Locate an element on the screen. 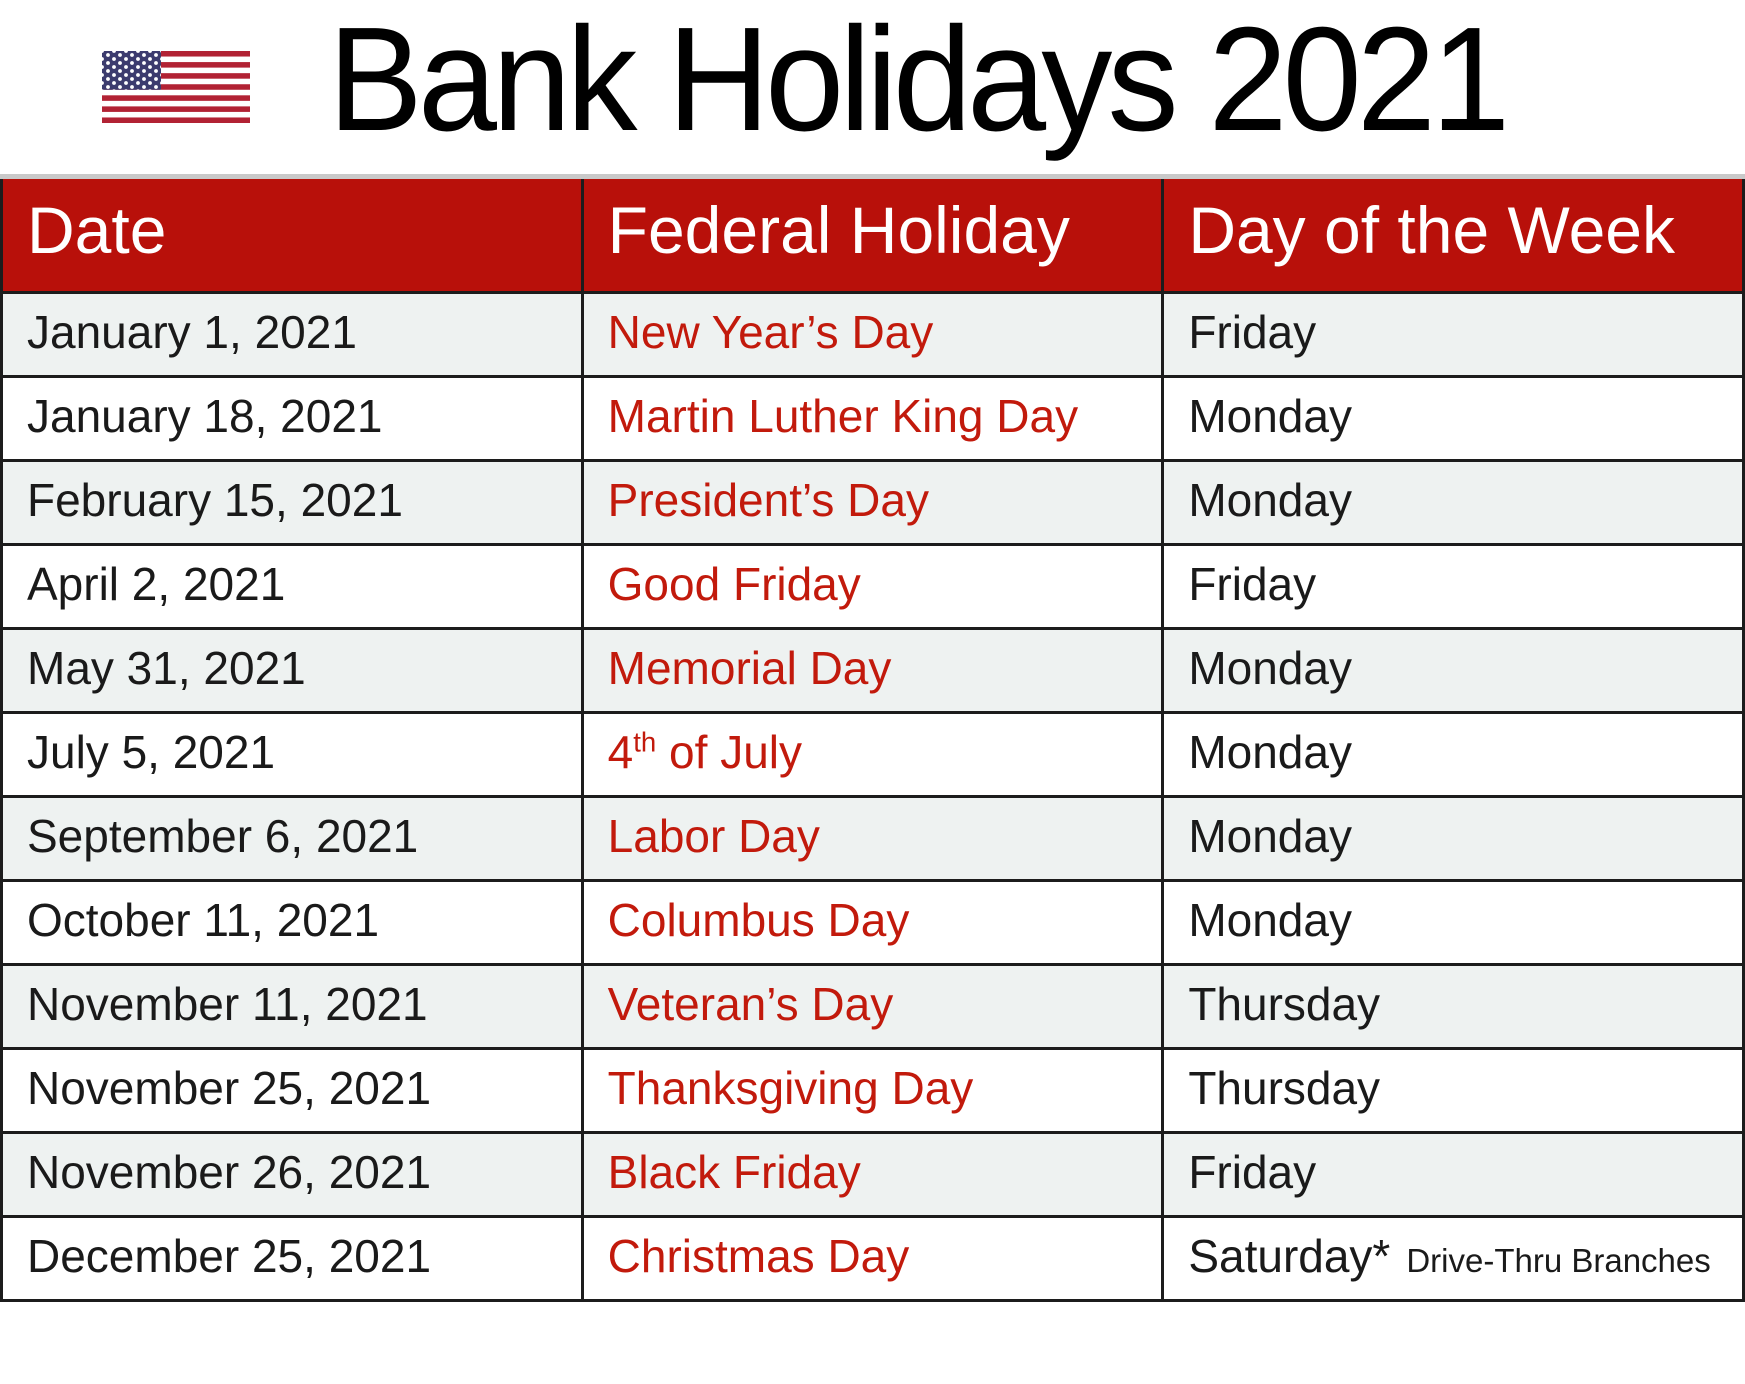  table-row: September 6, 2021 Labor Day Monday is located at coordinates (872, 838).